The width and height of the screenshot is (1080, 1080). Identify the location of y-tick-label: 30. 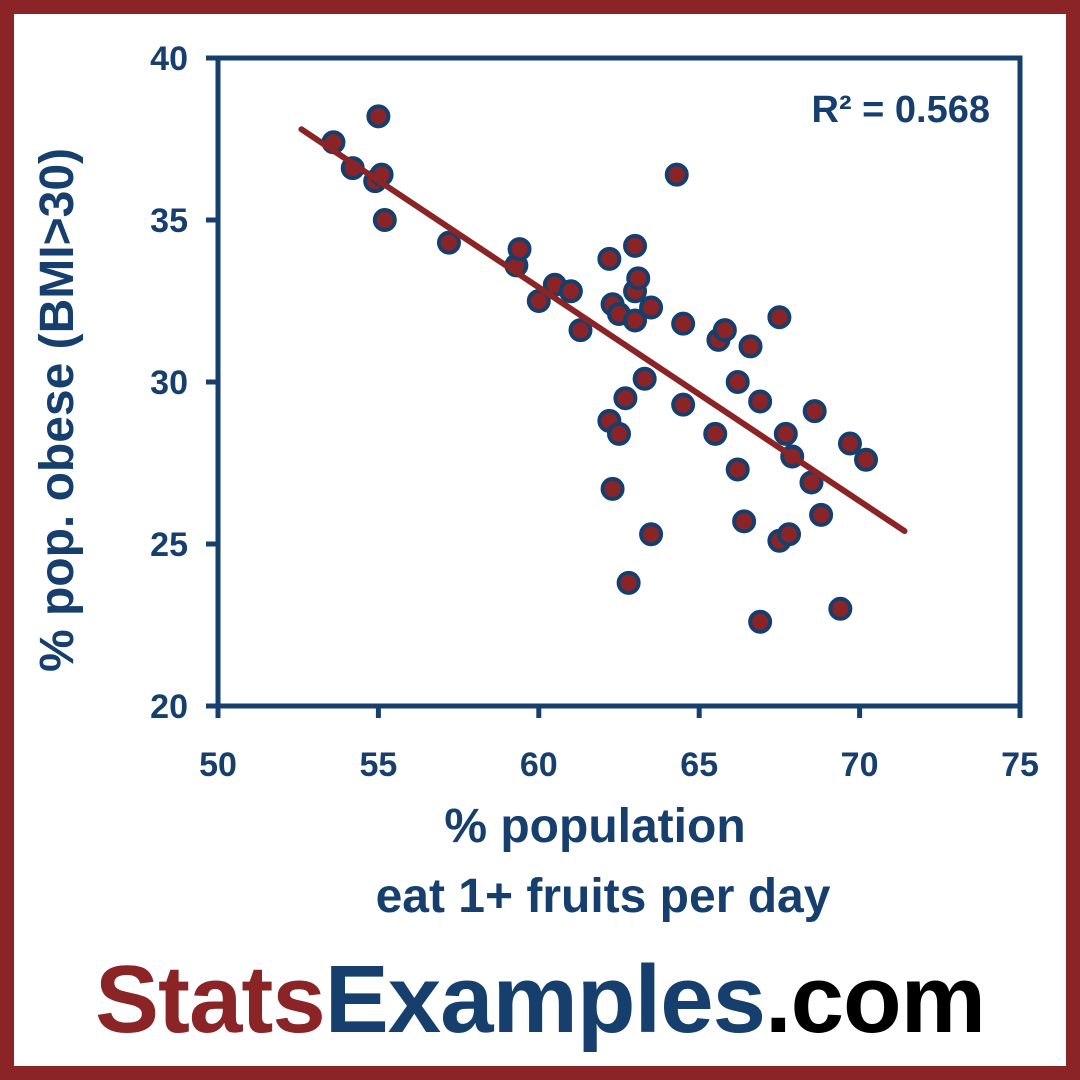
(169, 383).